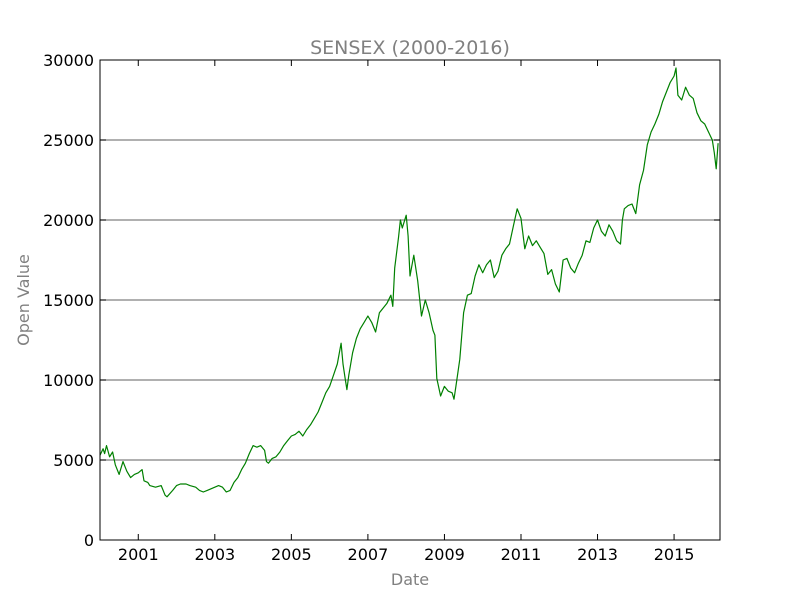 This screenshot has width=800, height=600. I want to click on y-tick-label: 20000, so click(68, 220).